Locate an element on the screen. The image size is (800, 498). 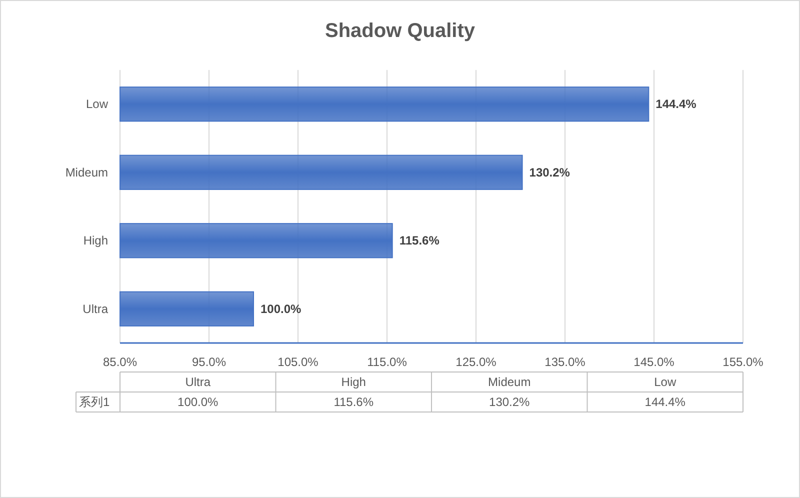
chart-title: Shadow Quality is located at coordinates (400, 31).